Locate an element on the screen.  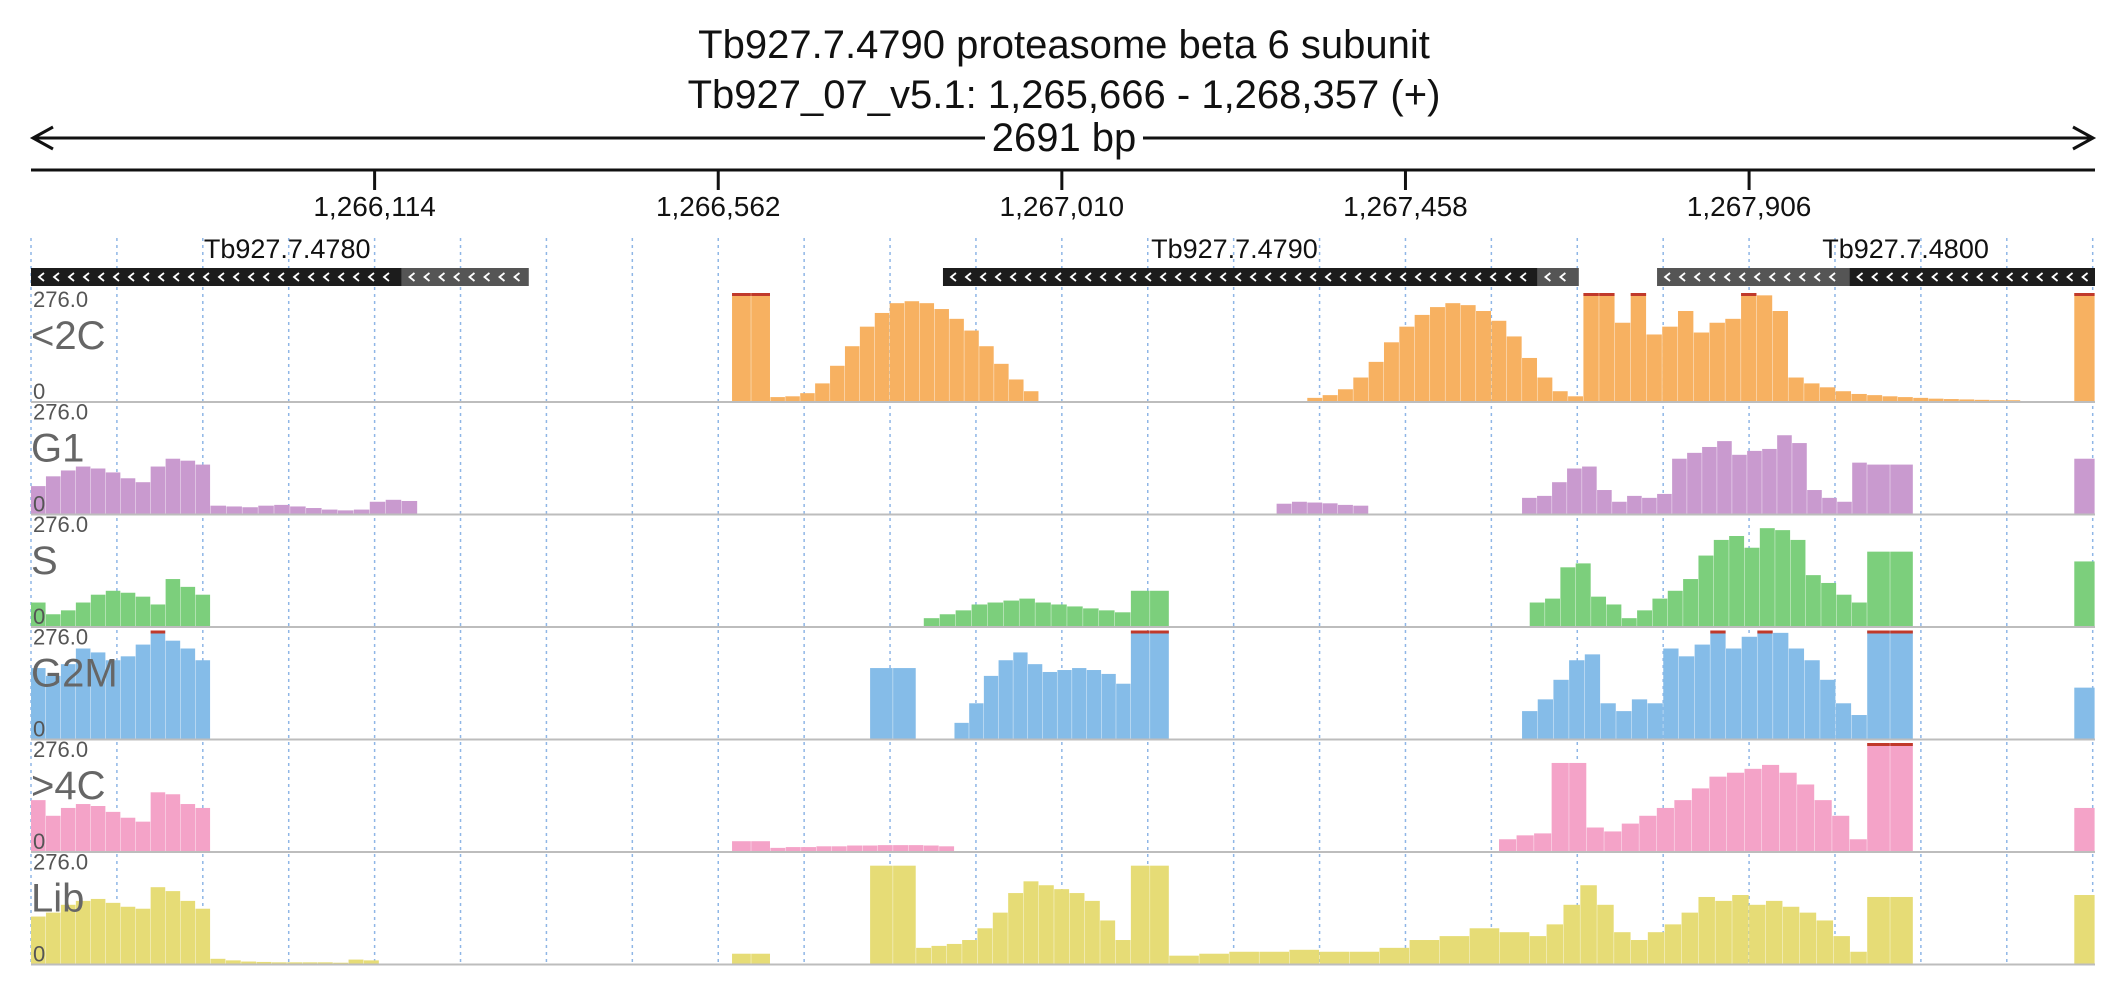
locus-title: Tb927_07_v5.1: 1,265,666 - 1,268,357 (+) is located at coordinates (1064, 95).